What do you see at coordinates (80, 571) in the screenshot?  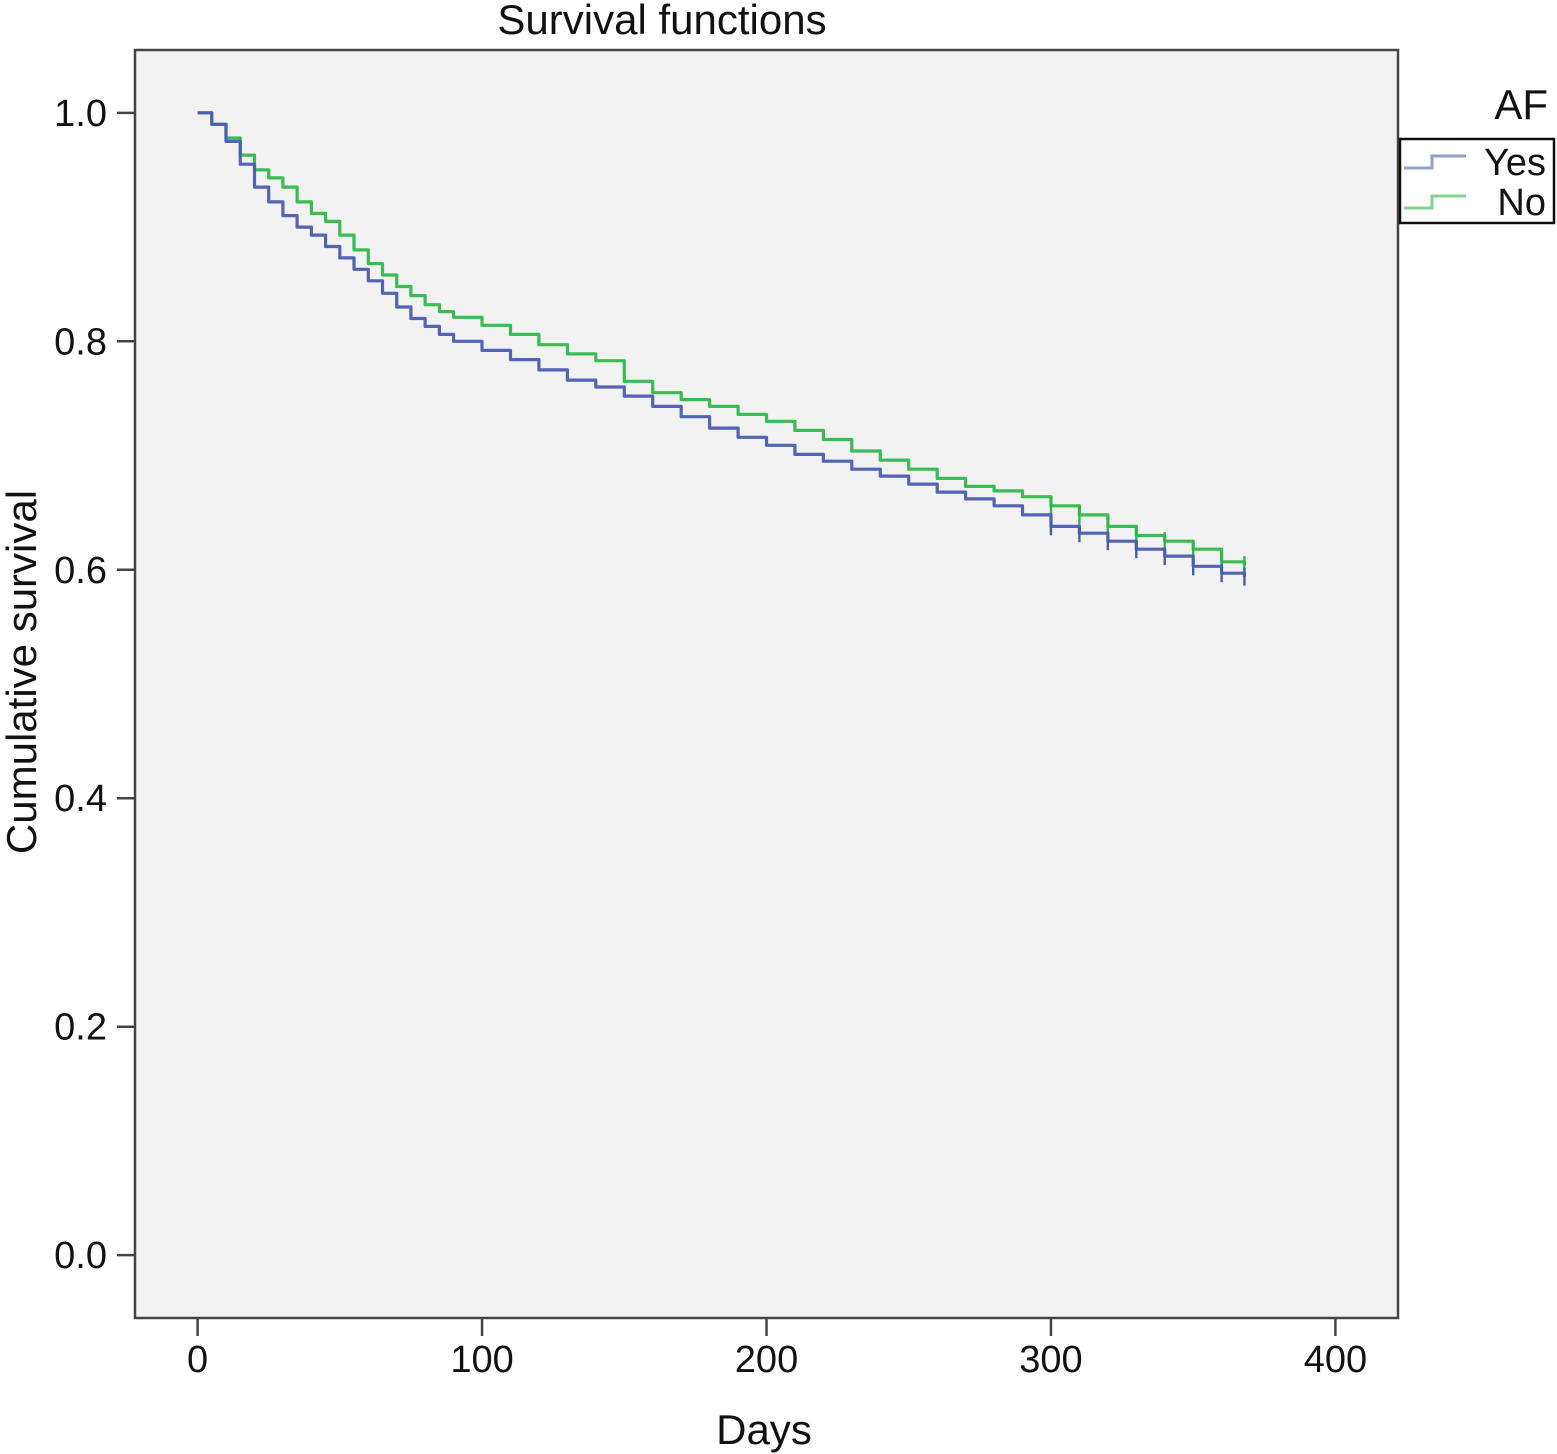 I see `y-tick-label: 0.6` at bounding box center [80, 571].